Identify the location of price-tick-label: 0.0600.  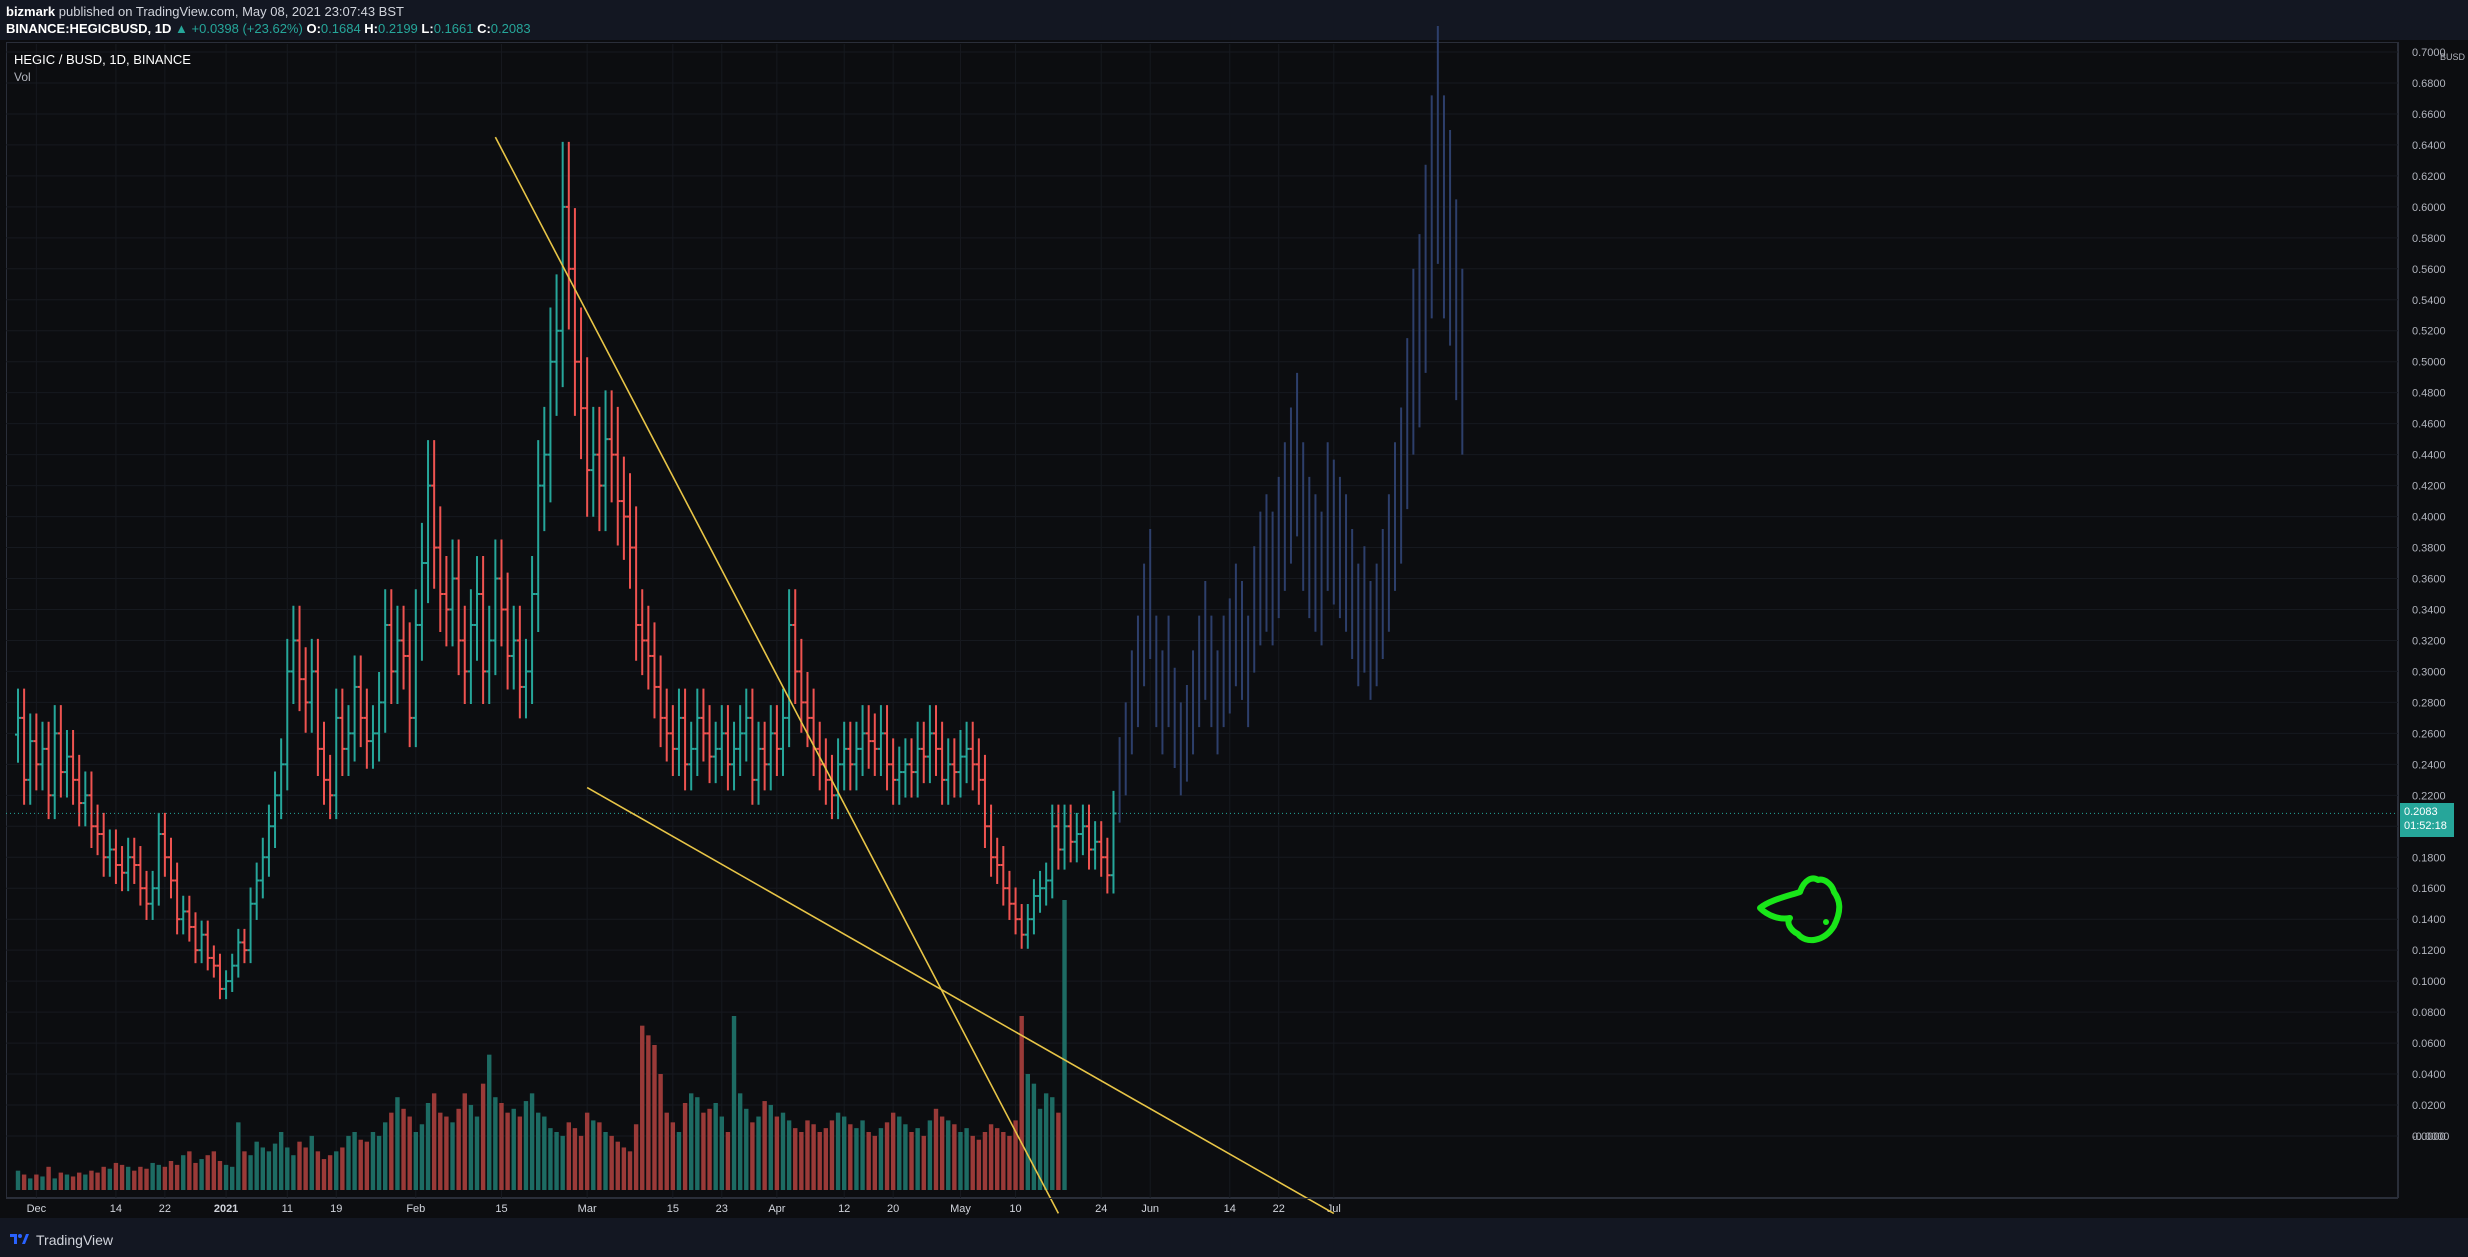
(2429, 1044).